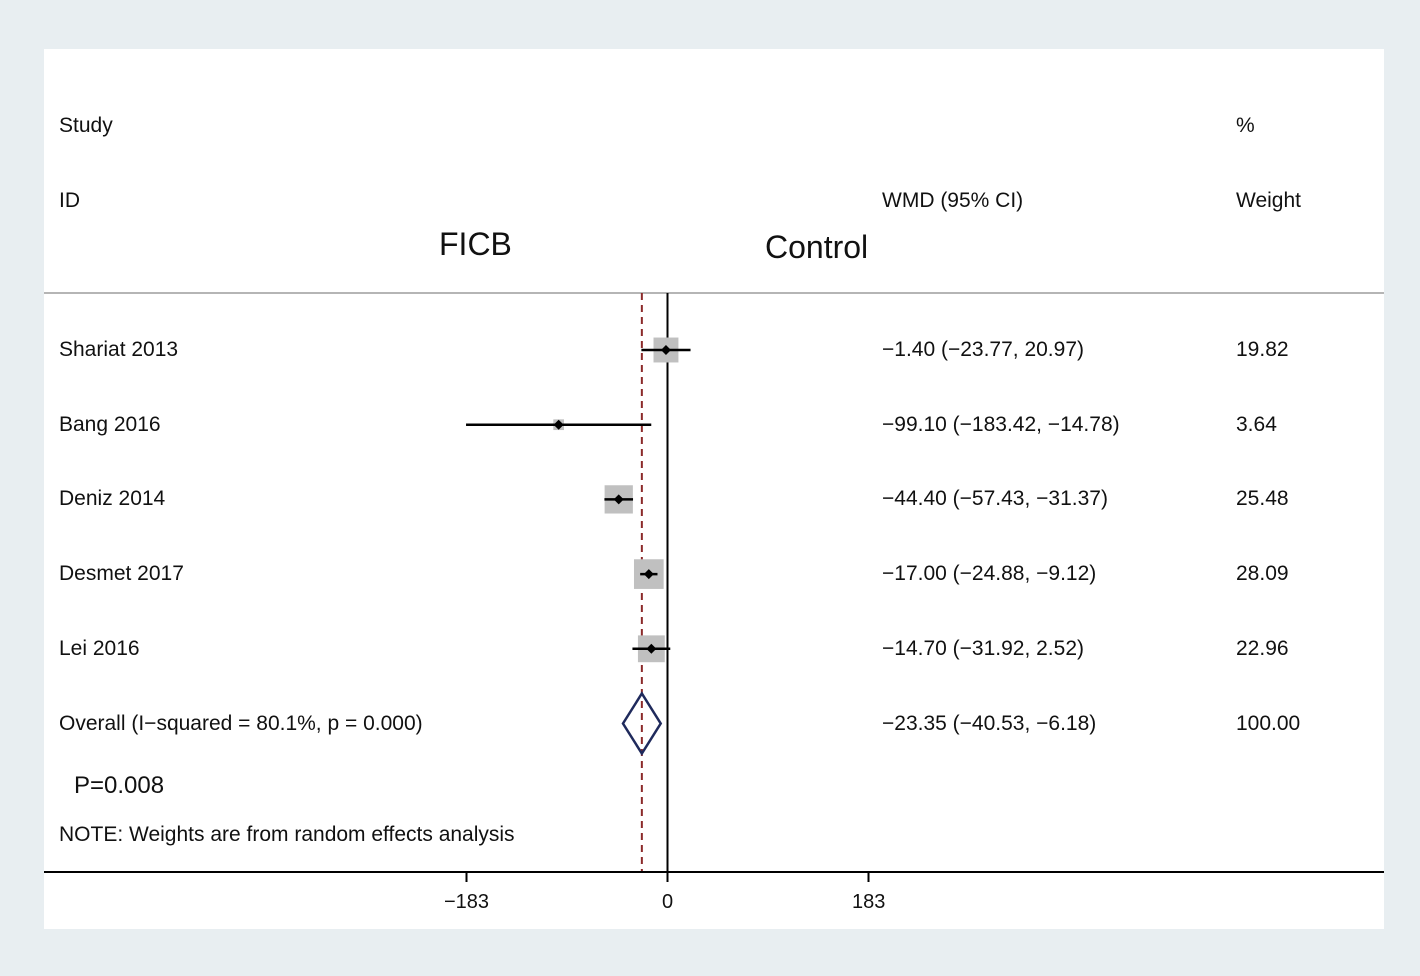 The width and height of the screenshot is (1420, 976). What do you see at coordinates (99, 648) in the screenshot?
I see `study-label: Lei 2016` at bounding box center [99, 648].